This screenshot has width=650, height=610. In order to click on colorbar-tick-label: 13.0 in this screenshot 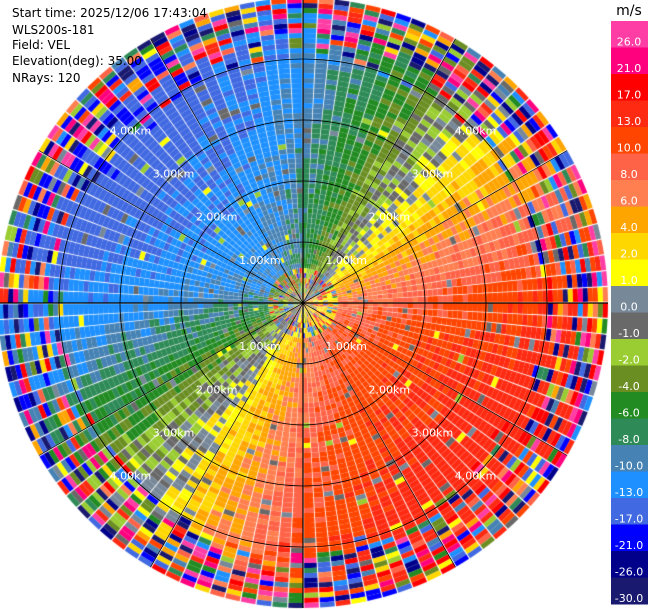, I will do `click(629, 121)`.